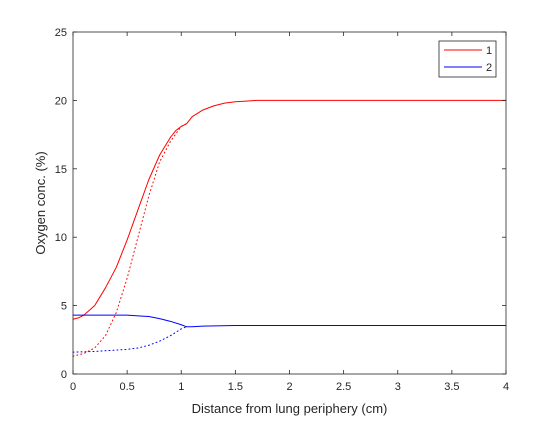  What do you see at coordinates (64, 375) in the screenshot?
I see `y-tick-label: 0` at bounding box center [64, 375].